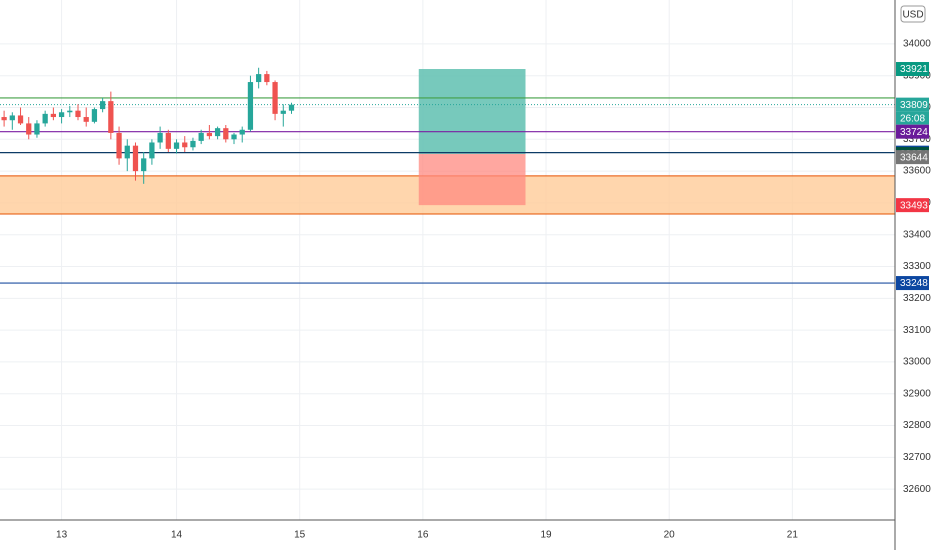 The image size is (932, 550). I want to click on x-tick-label: 14, so click(177, 535).